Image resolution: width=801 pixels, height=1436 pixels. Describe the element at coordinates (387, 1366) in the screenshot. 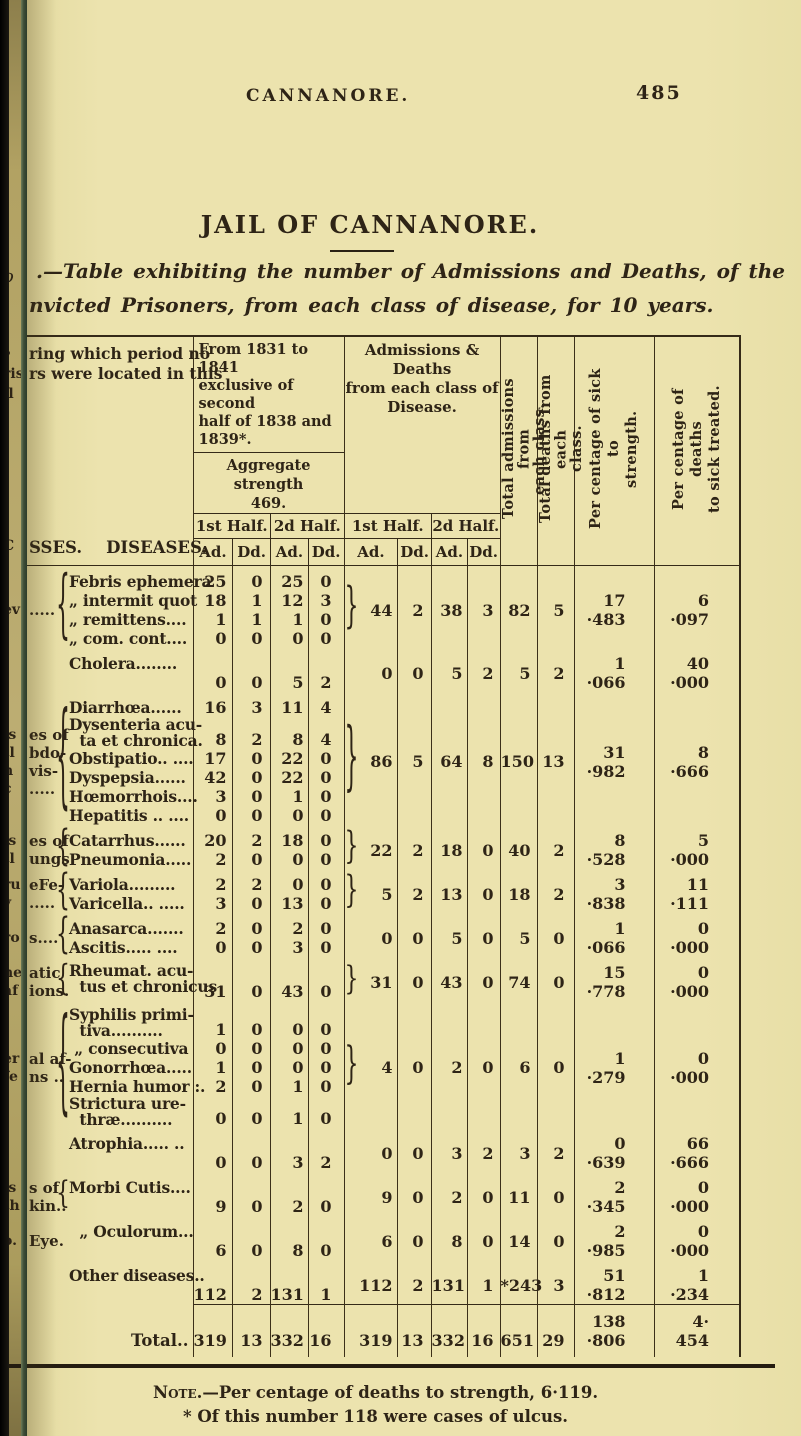

I see `bottom-rule` at that location.